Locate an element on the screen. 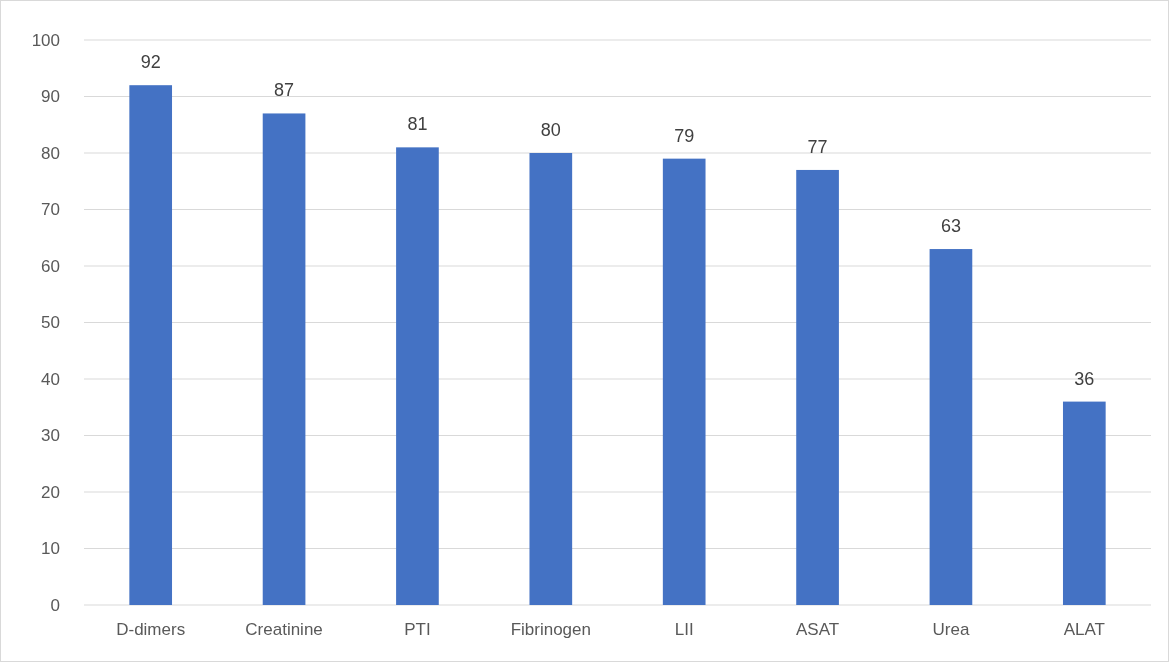 The image size is (1169, 662). y-tick-label: 10 is located at coordinates (50, 549).